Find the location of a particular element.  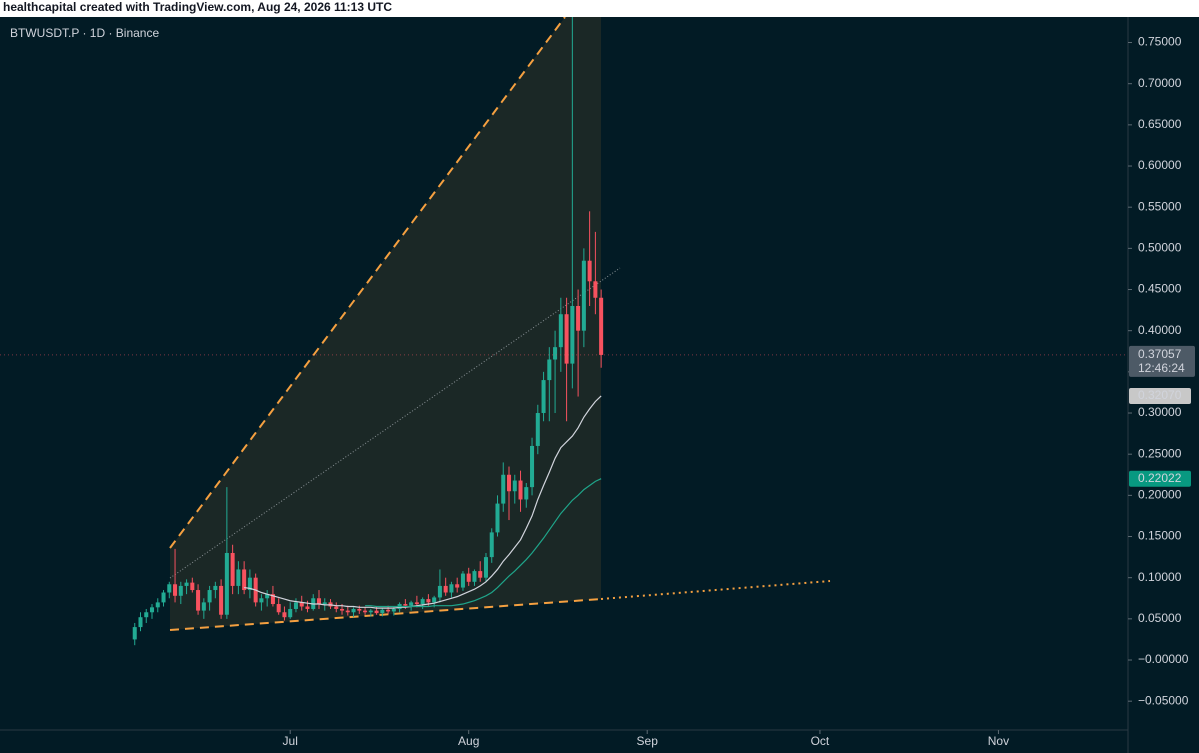

y-tick-label: 0.60000 is located at coordinates (1160, 165).